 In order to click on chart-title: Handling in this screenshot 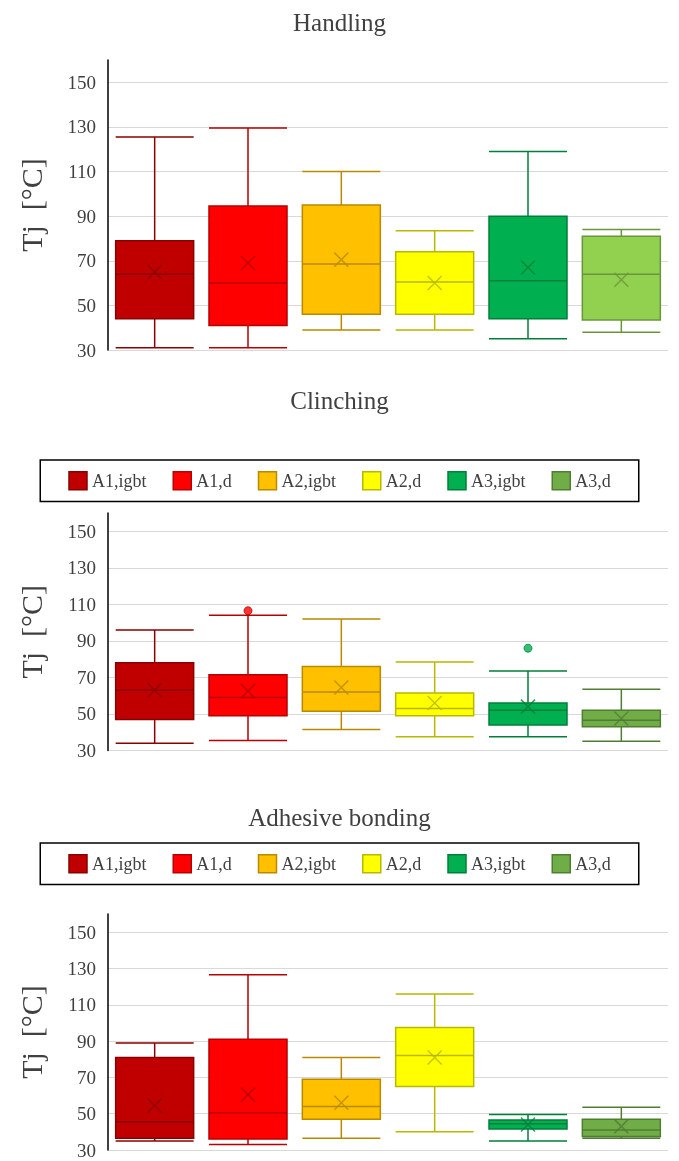, I will do `click(339, 22)`.